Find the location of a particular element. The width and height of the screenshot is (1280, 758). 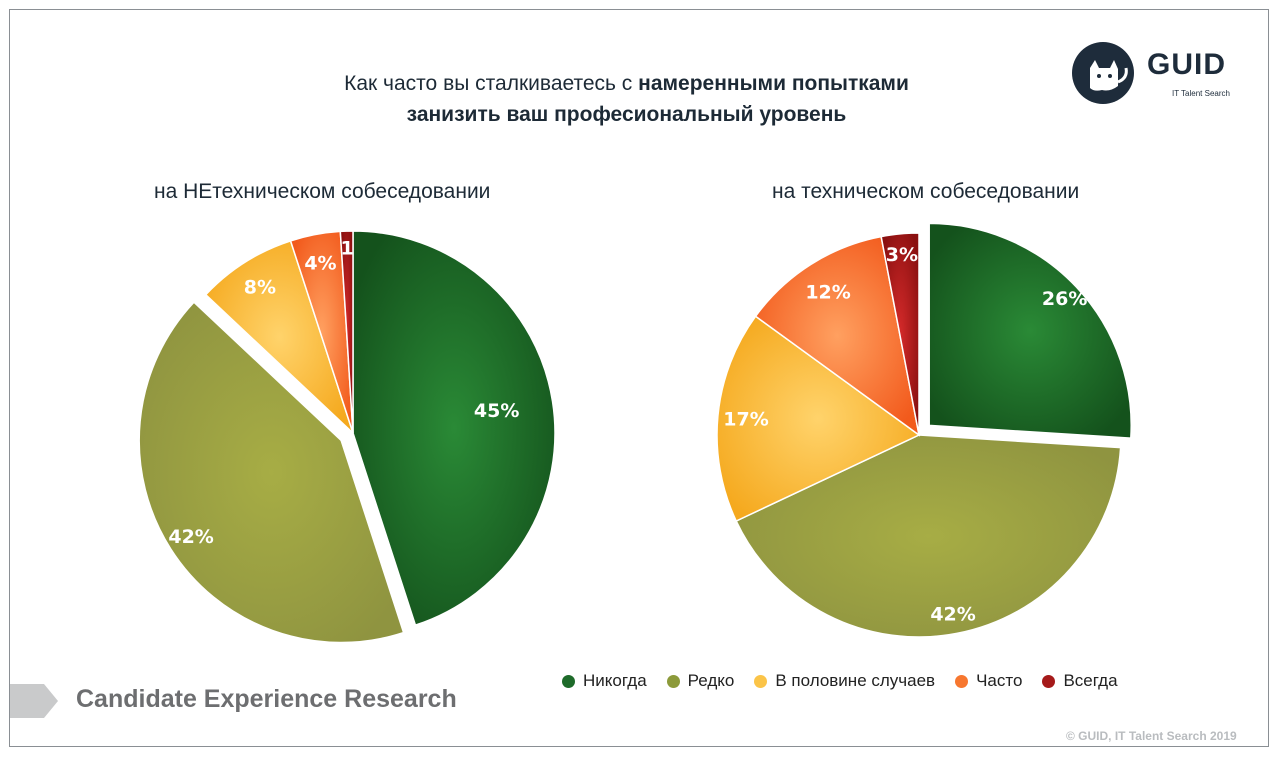

legend-item: Часто is located at coordinates (988, 681).